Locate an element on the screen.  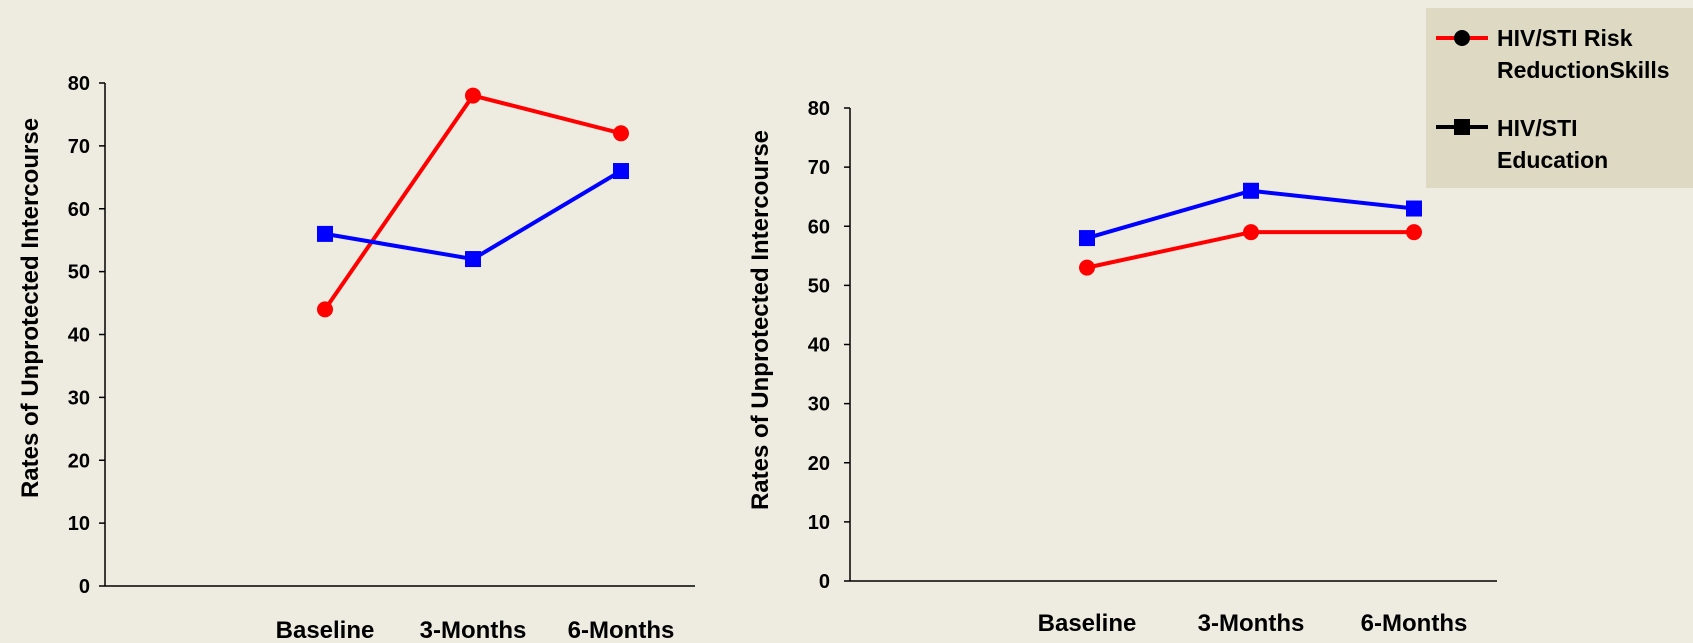
legend-marker-risk-reduction is located at coordinates (1462, 38).